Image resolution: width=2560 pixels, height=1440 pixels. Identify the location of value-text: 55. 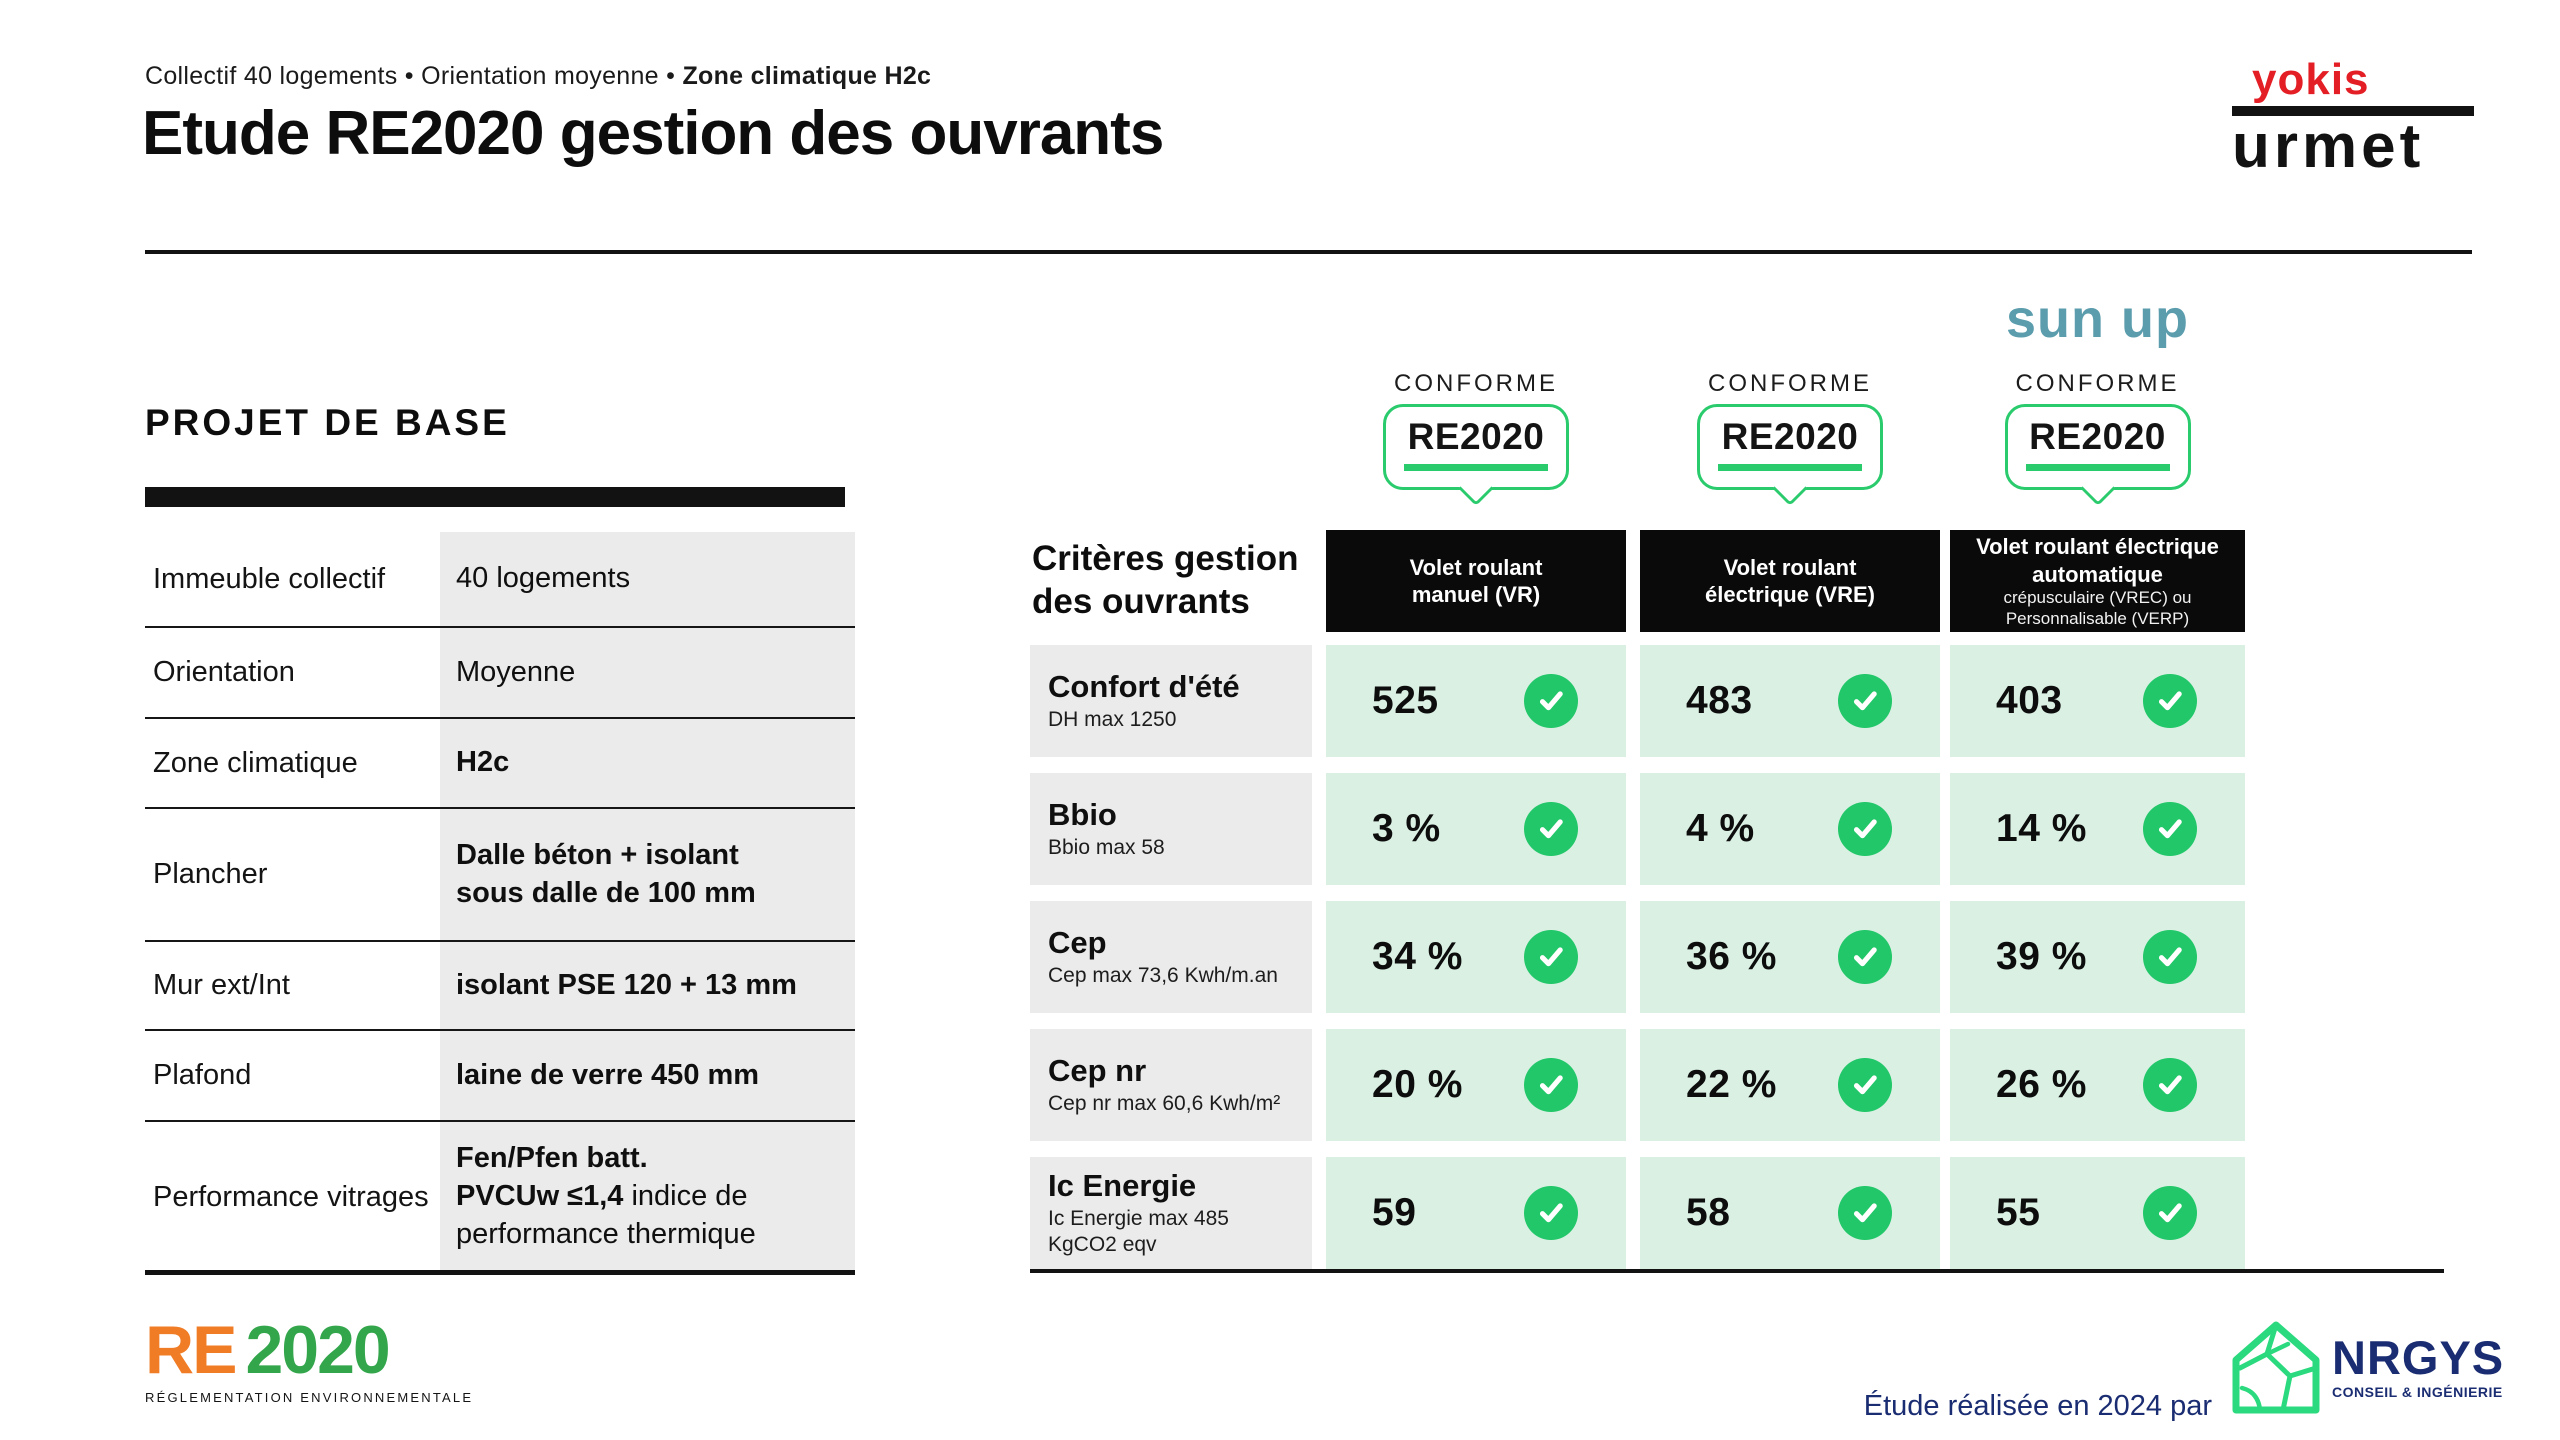
(2018, 1212).